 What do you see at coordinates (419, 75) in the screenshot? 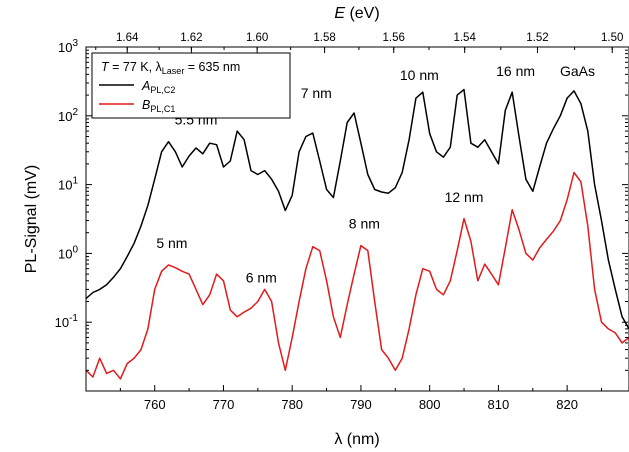
I see `peak-annotation: 10 nm` at bounding box center [419, 75].